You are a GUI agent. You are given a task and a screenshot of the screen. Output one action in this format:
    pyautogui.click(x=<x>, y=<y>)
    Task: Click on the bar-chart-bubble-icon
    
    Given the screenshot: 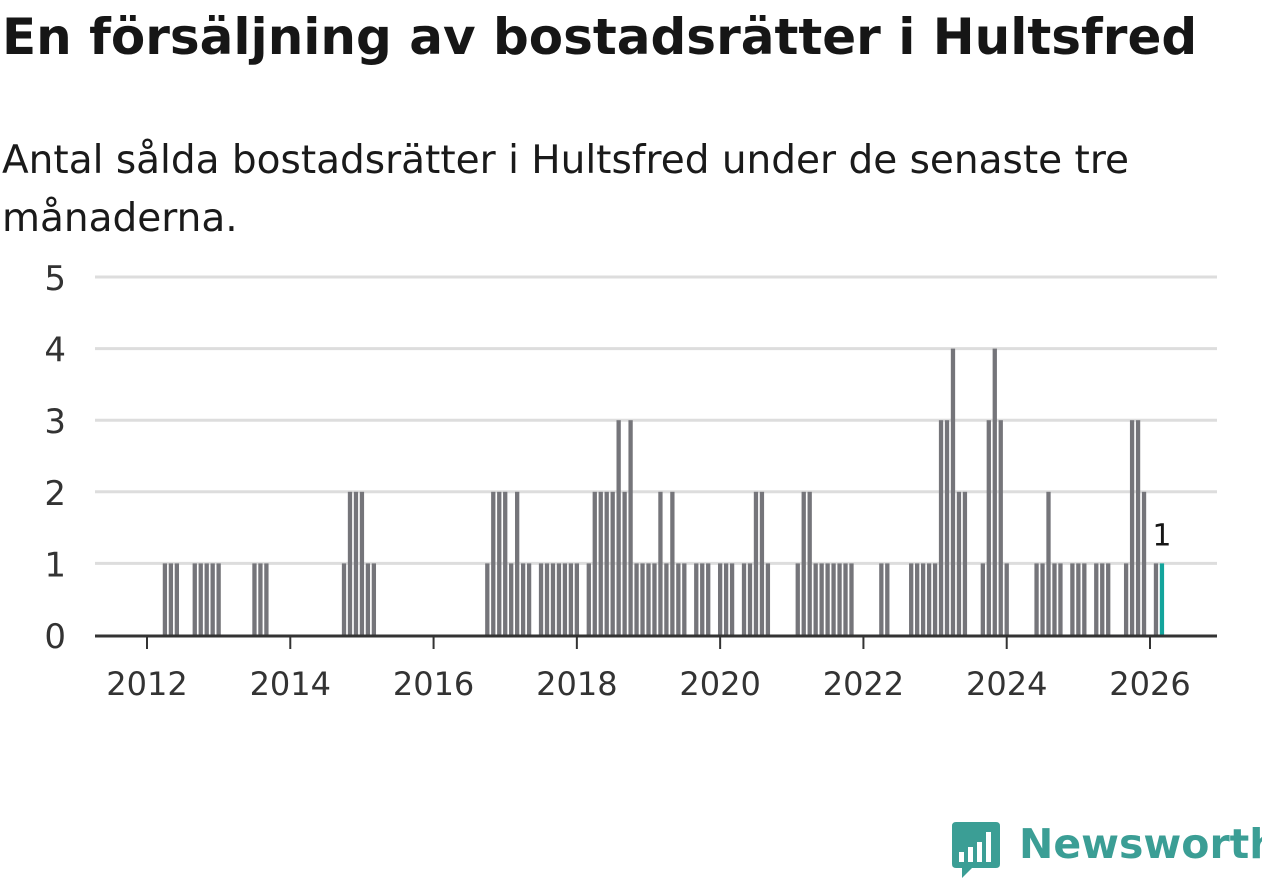 What is the action you would take?
    pyautogui.click(x=976, y=850)
    